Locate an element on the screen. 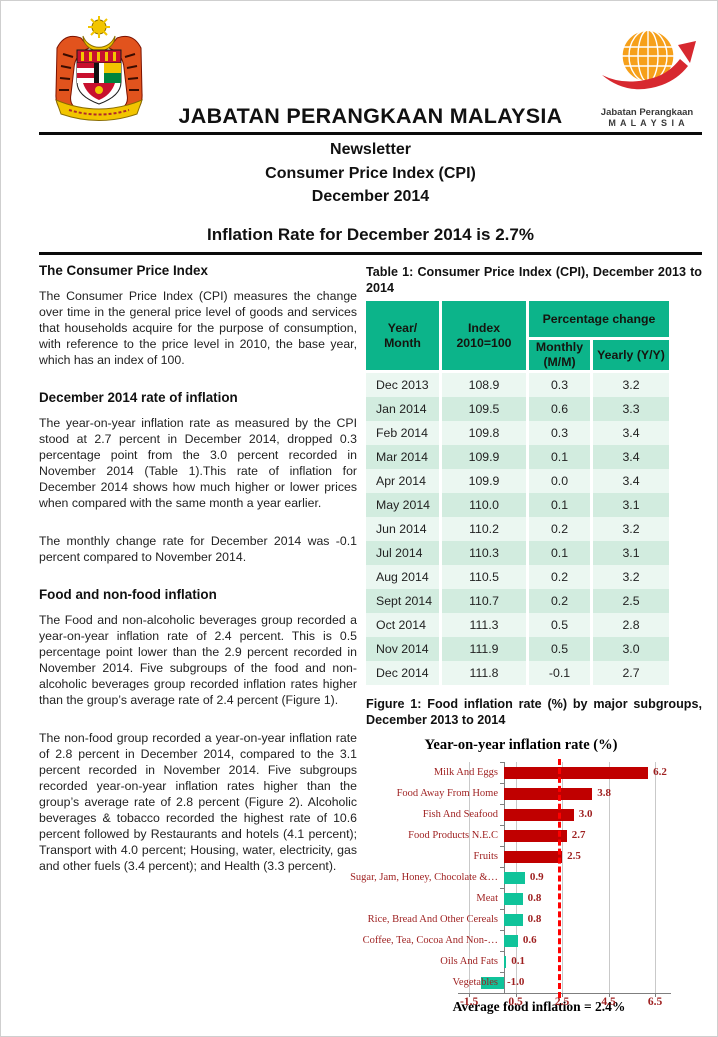  table-cell-value: 110.5 is located at coordinates (482, 577).